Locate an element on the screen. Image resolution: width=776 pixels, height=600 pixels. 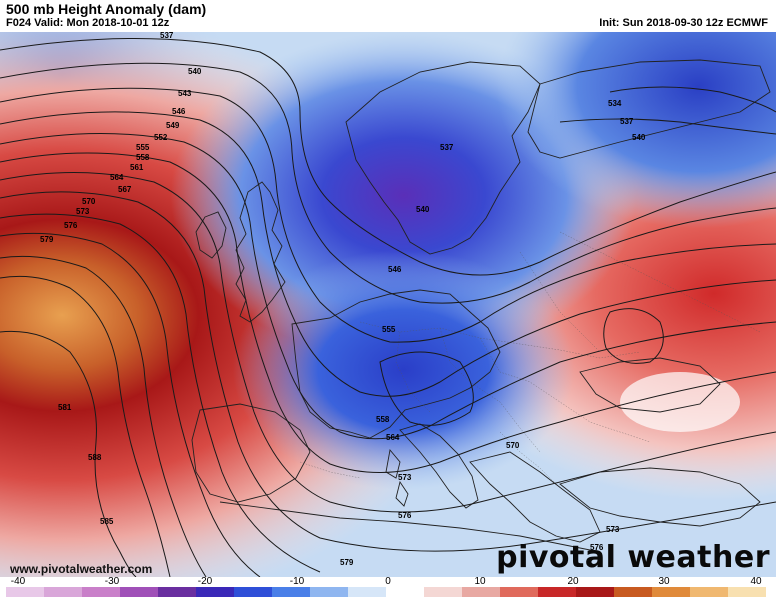
colorbar-tick: 20 is located at coordinates (573, 581).